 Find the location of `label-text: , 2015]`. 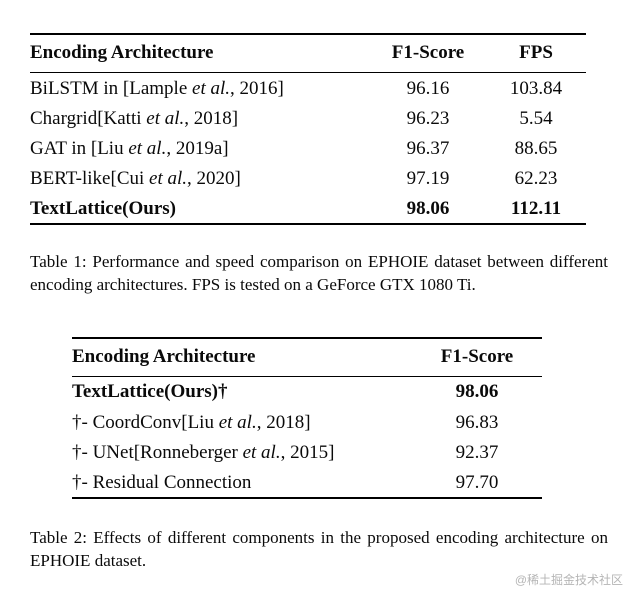

label-text: , 2015] is located at coordinates (307, 452).